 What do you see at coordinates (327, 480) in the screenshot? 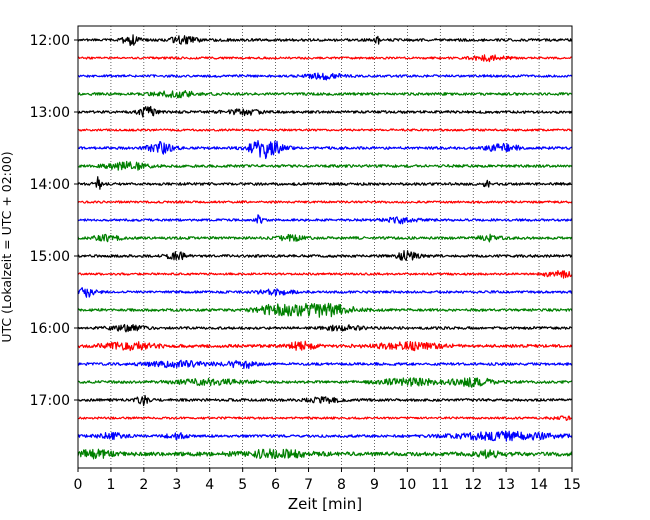
I see `x-axis-ticks: 0 1 2 3 4 5 6 7 8 9 10 11 12 13 14 15` at bounding box center [327, 480].